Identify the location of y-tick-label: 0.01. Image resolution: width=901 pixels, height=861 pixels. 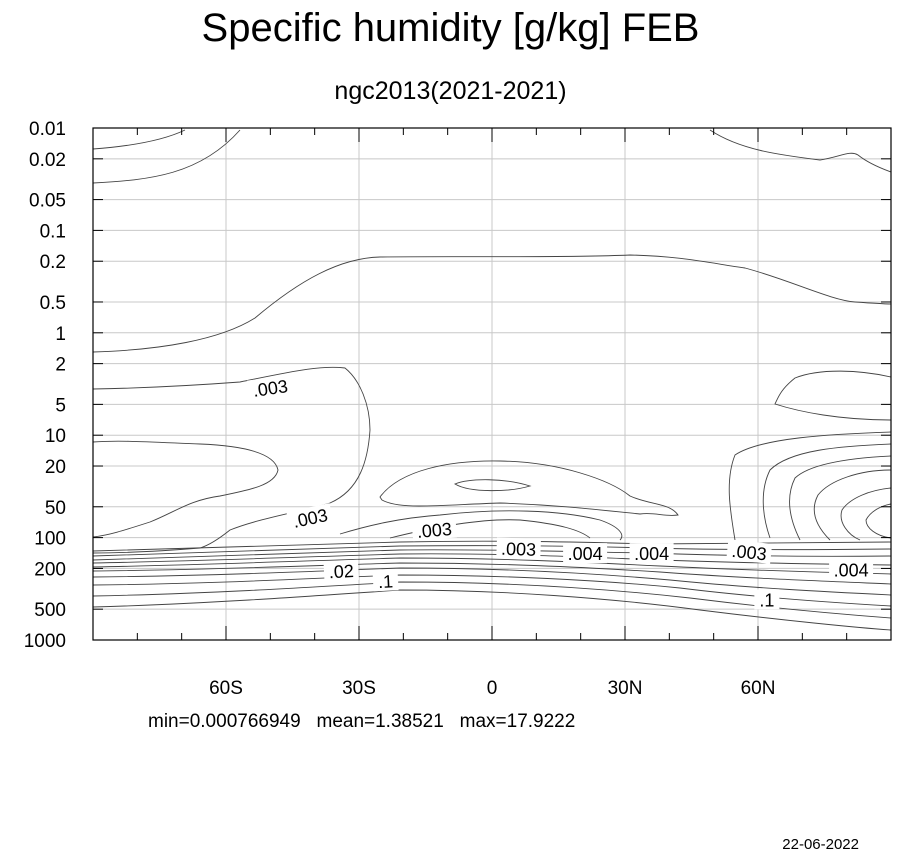
(47, 129).